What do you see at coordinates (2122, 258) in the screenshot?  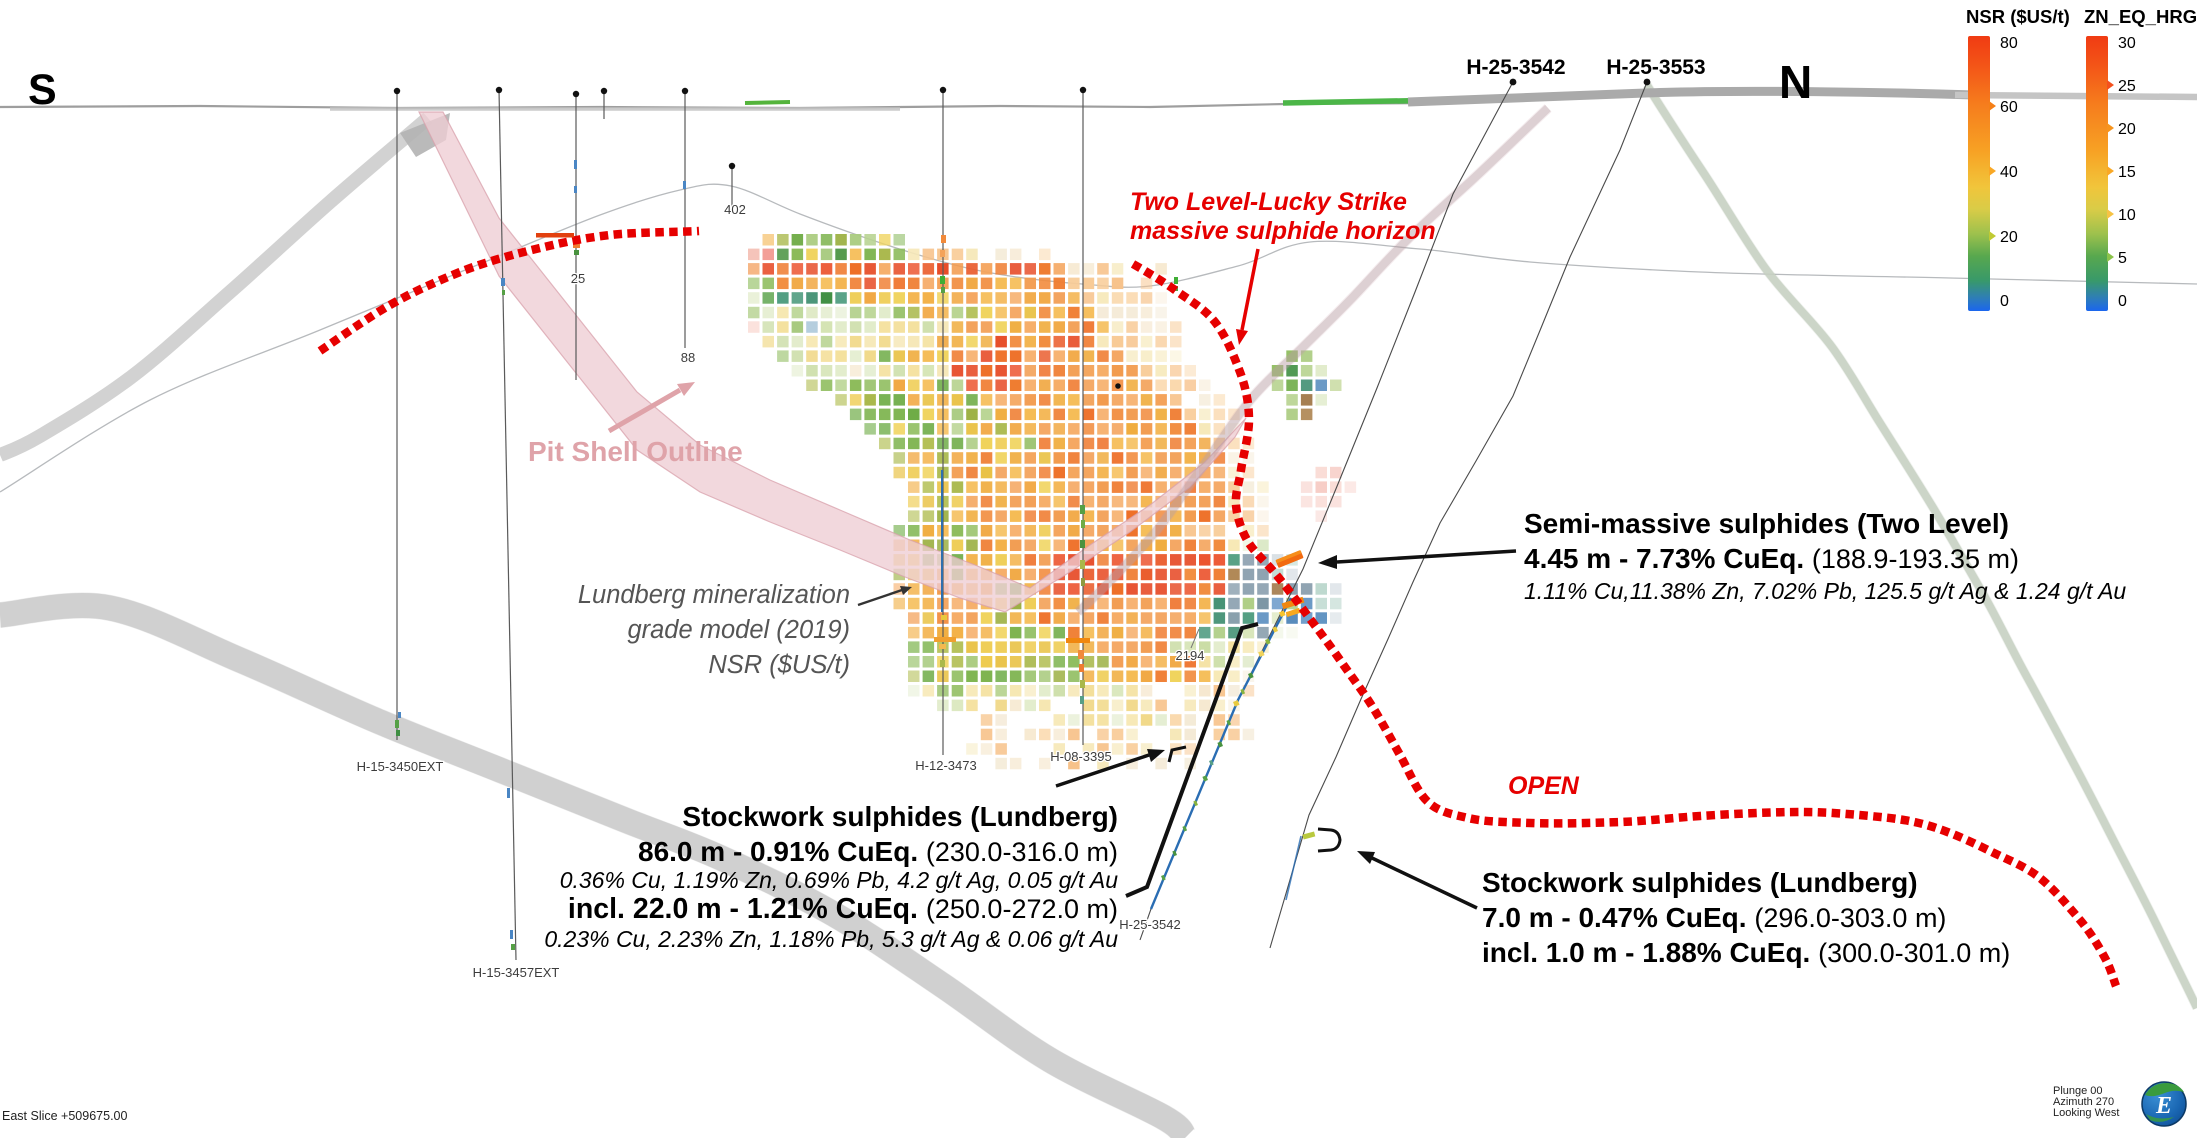 I see `svg-text: 5` at bounding box center [2122, 258].